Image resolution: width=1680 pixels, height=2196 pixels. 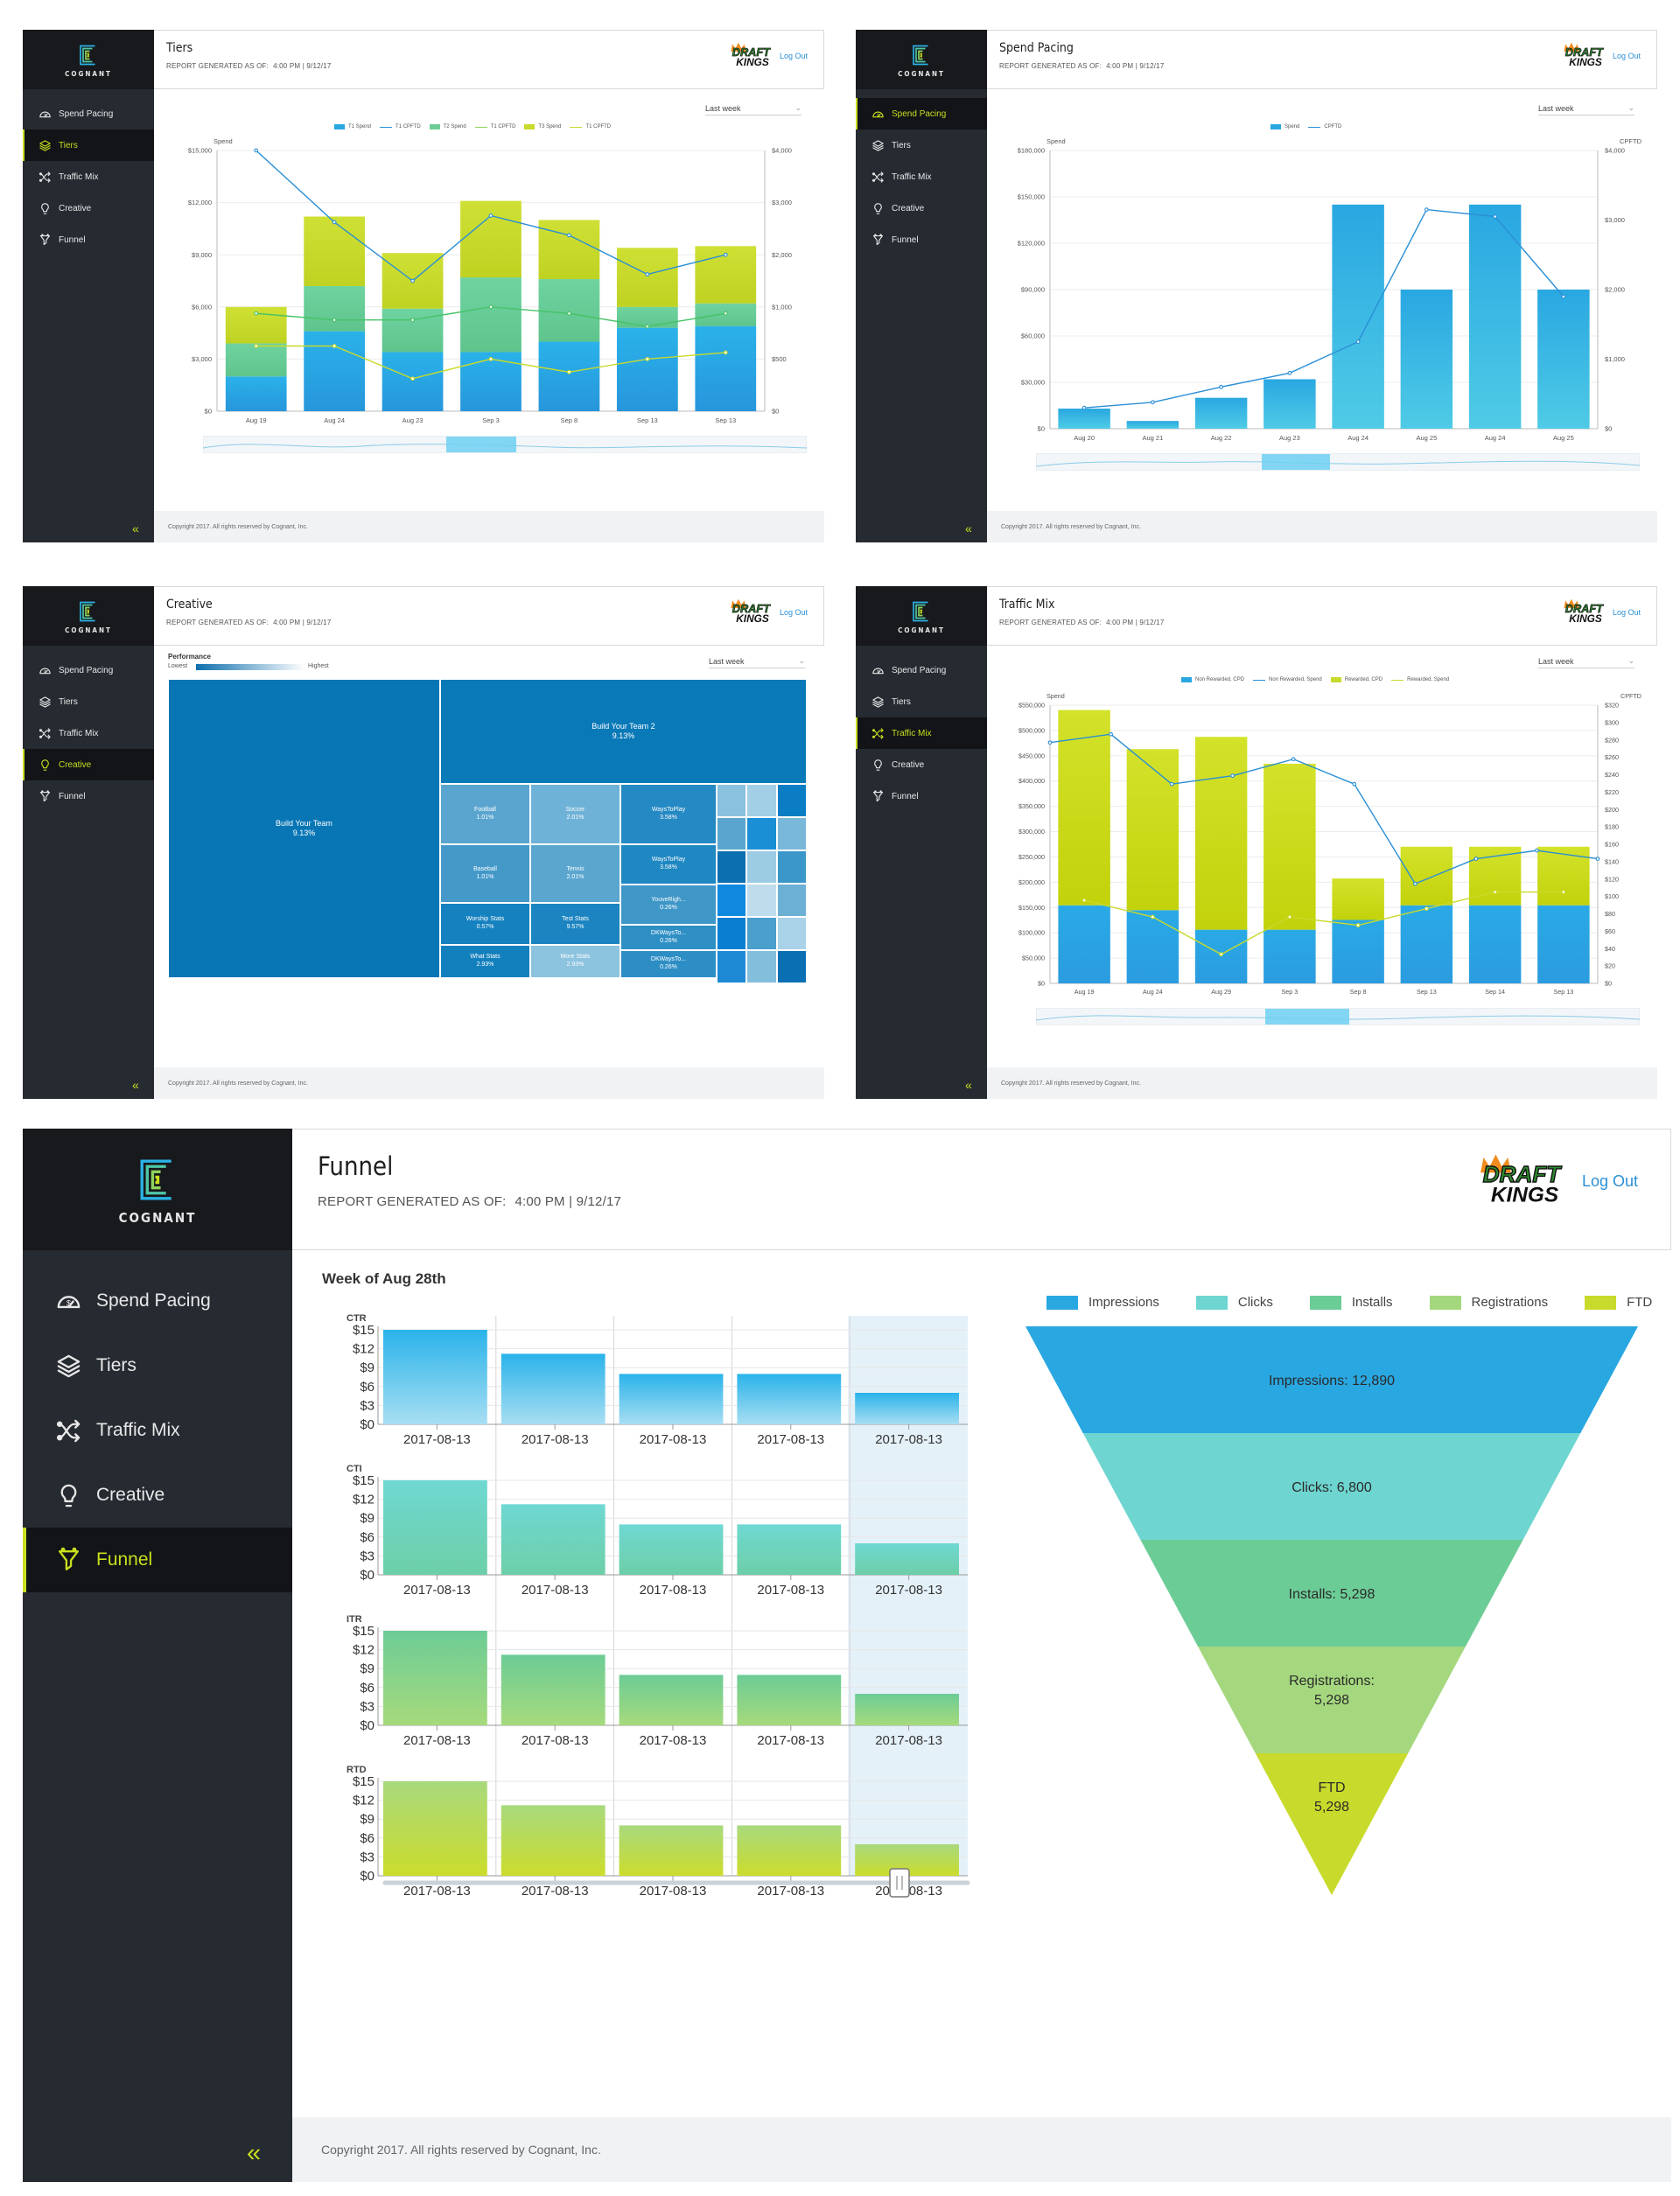 What do you see at coordinates (575, 961) in the screenshot?
I see `treemap-tile: More Stats 2.93%` at bounding box center [575, 961].